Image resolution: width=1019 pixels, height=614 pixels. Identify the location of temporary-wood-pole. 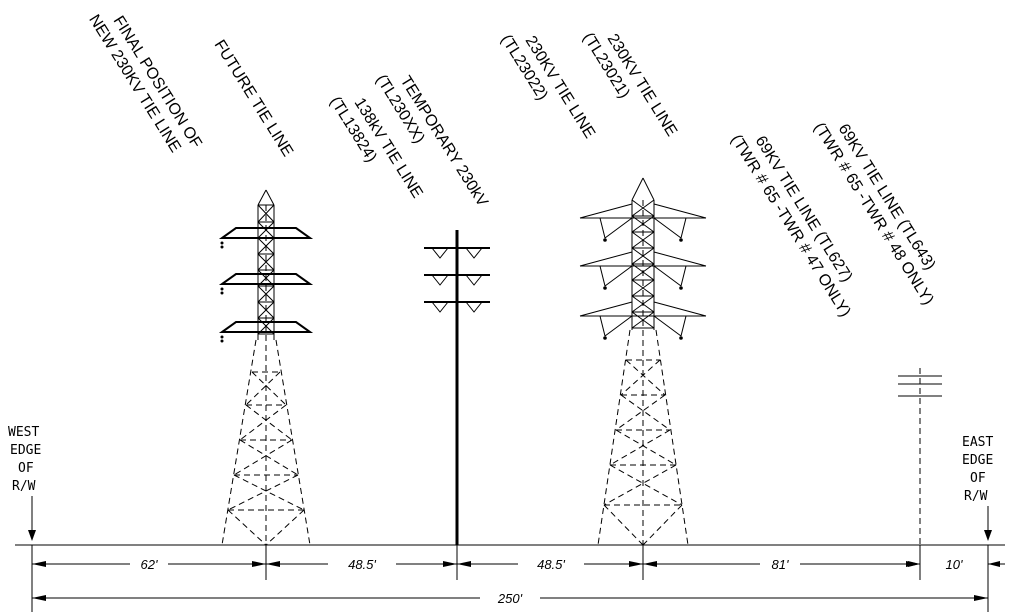
(457, 387).